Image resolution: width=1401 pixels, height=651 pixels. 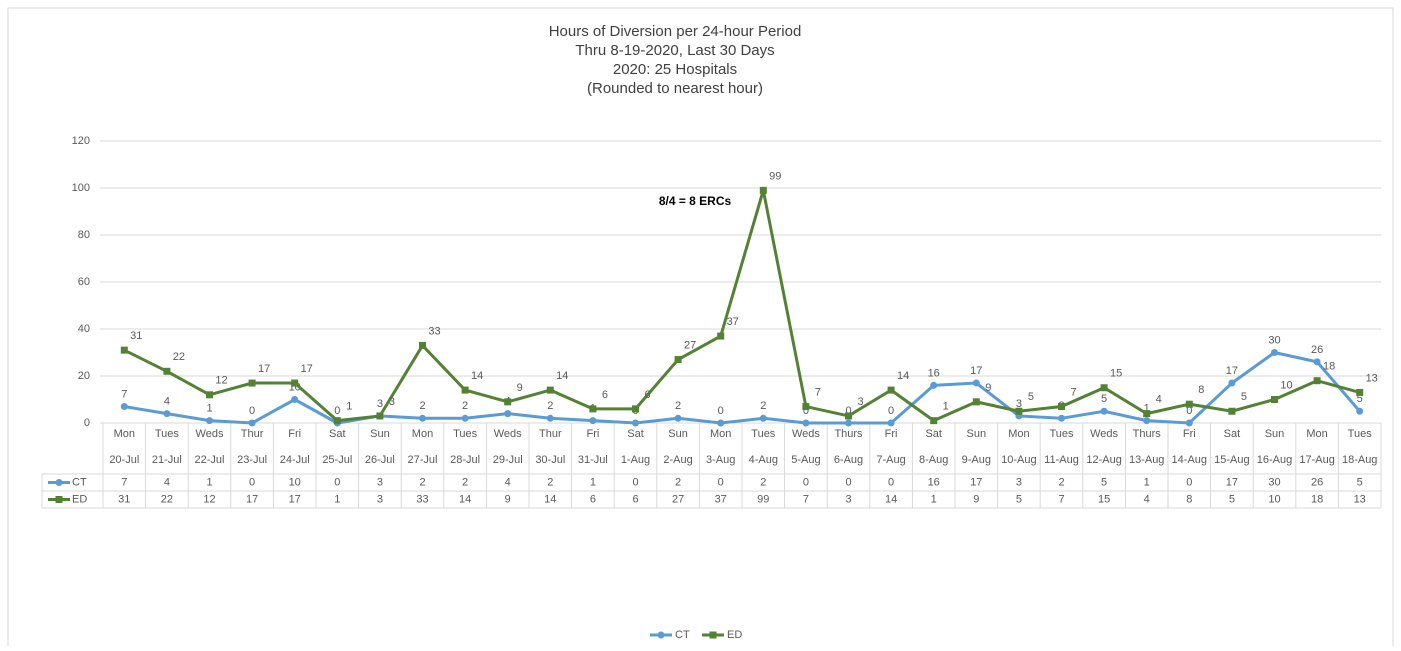 What do you see at coordinates (890, 460) in the screenshot?
I see `x-tick-label: 7-Aug` at bounding box center [890, 460].